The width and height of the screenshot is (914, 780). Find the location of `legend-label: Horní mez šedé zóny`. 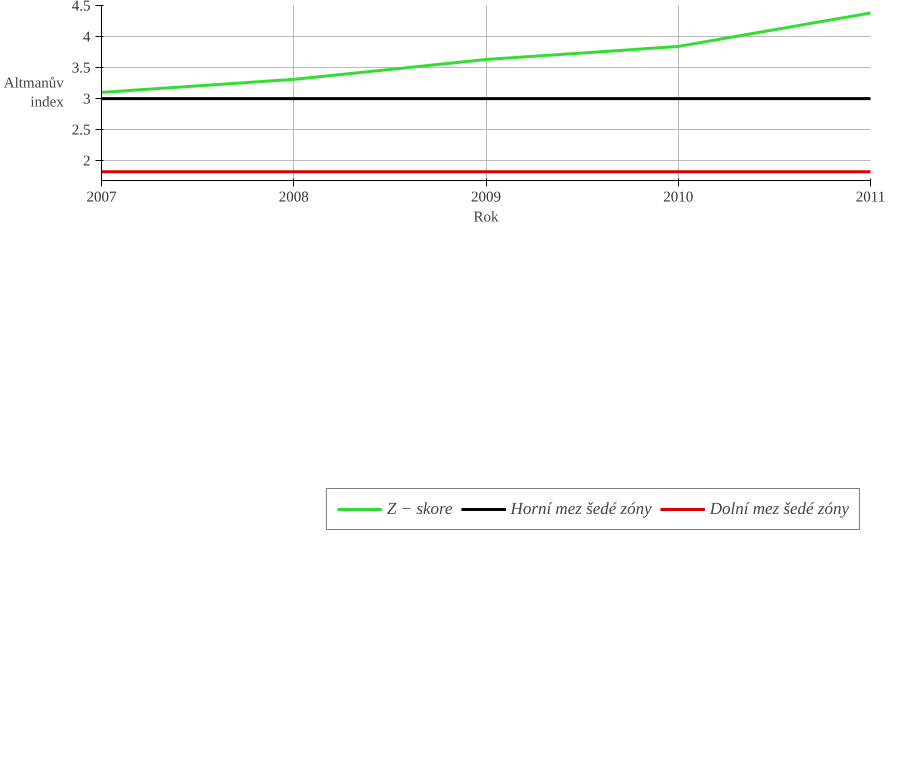

legend-label: Horní mez šedé zóny is located at coordinates (581, 509).